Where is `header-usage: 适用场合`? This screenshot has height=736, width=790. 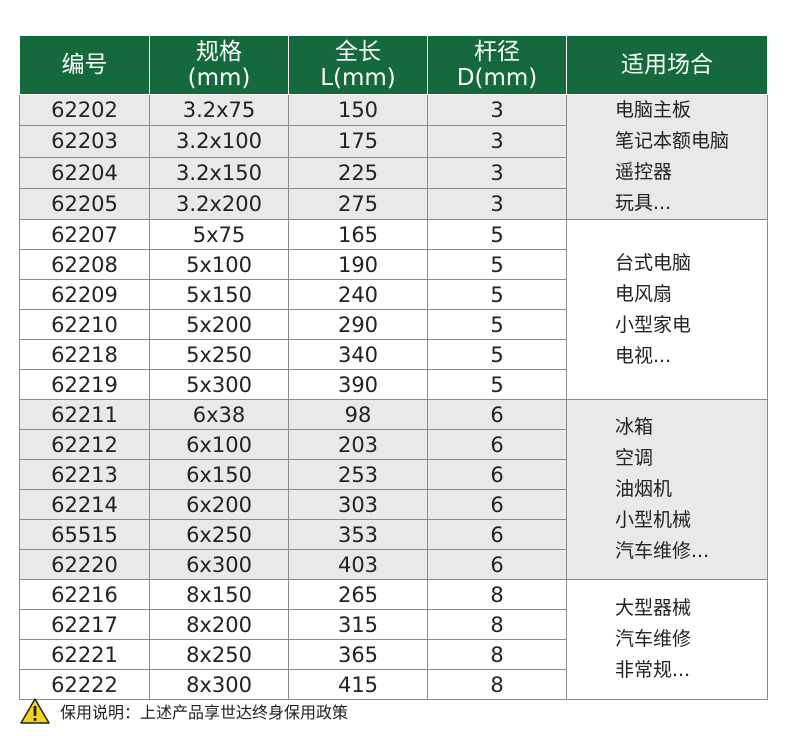 header-usage: 适用场合 is located at coordinates (667, 65).